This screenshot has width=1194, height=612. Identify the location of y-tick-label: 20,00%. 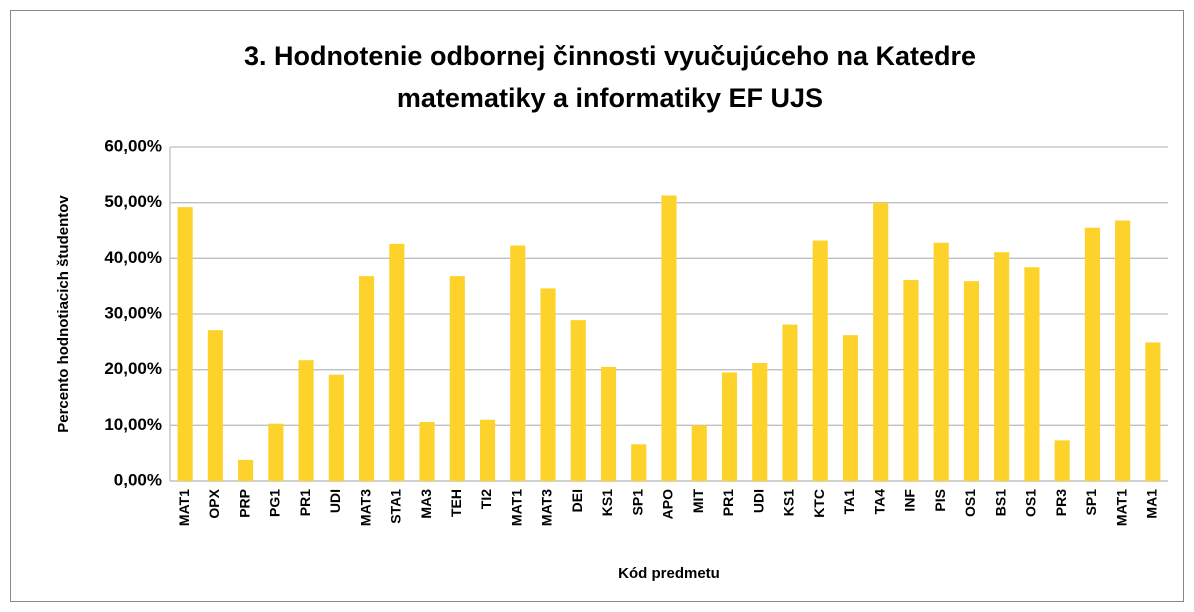
(133, 368).